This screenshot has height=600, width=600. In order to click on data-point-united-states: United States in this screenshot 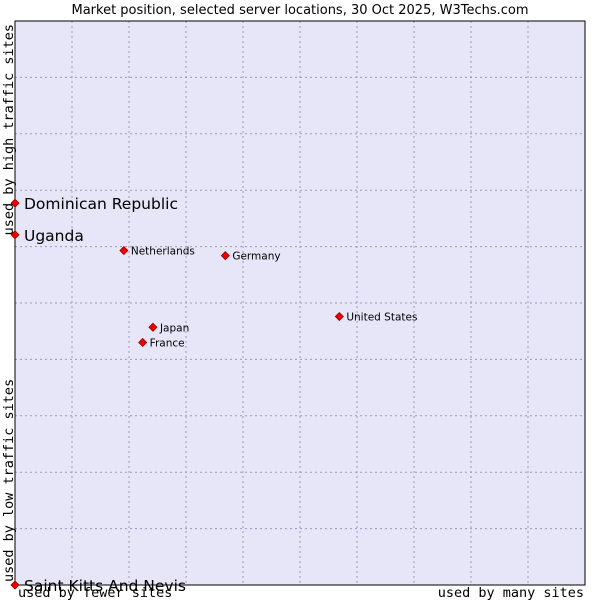, I will do `click(375, 317)`.